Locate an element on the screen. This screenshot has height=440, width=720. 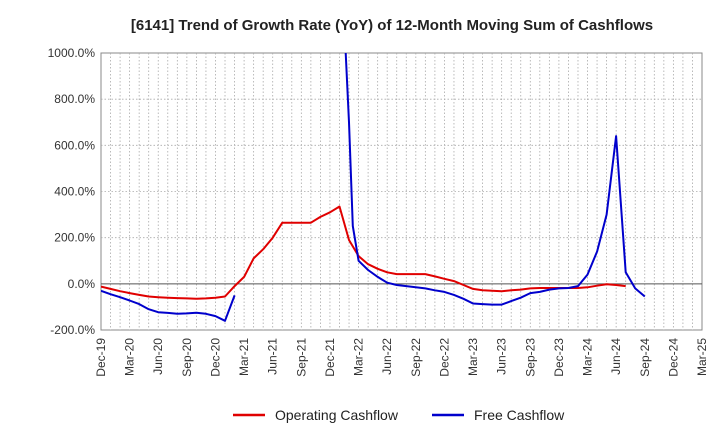
x-tick-label: Dec-24 is located at coordinates (673, 357).